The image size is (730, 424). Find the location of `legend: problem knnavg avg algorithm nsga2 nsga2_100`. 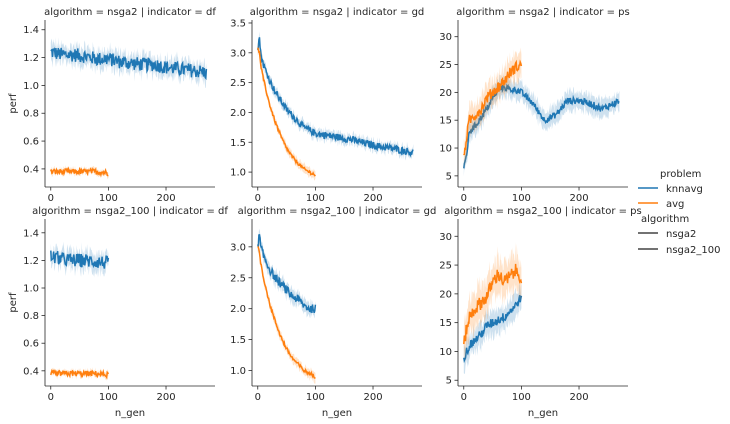

legend: problem knnavg avg algorithm nsga2 nsga2_100 is located at coordinates (679, 212).